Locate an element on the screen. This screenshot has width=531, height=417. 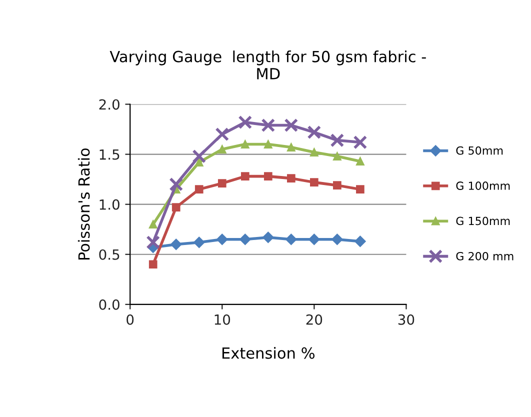
y-tick-label: 0.5 is located at coordinates (109, 254).